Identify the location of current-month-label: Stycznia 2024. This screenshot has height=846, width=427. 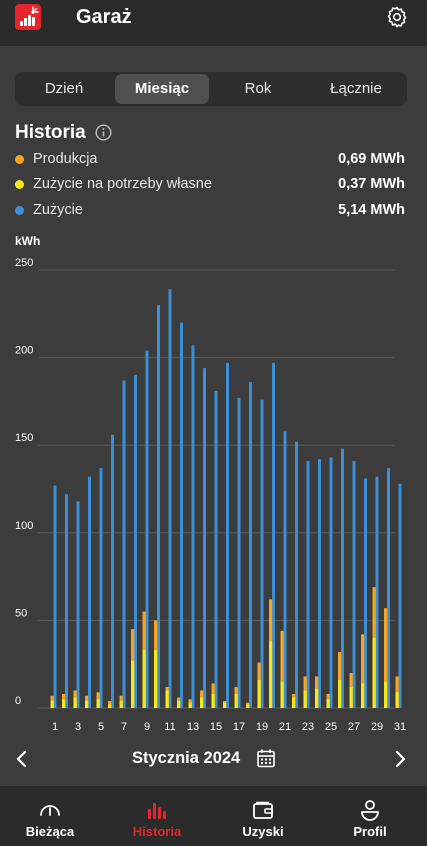
(186, 758).